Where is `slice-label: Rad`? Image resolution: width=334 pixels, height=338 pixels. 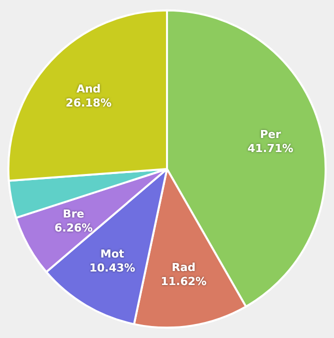
slice-label: Rad is located at coordinates (184, 267).